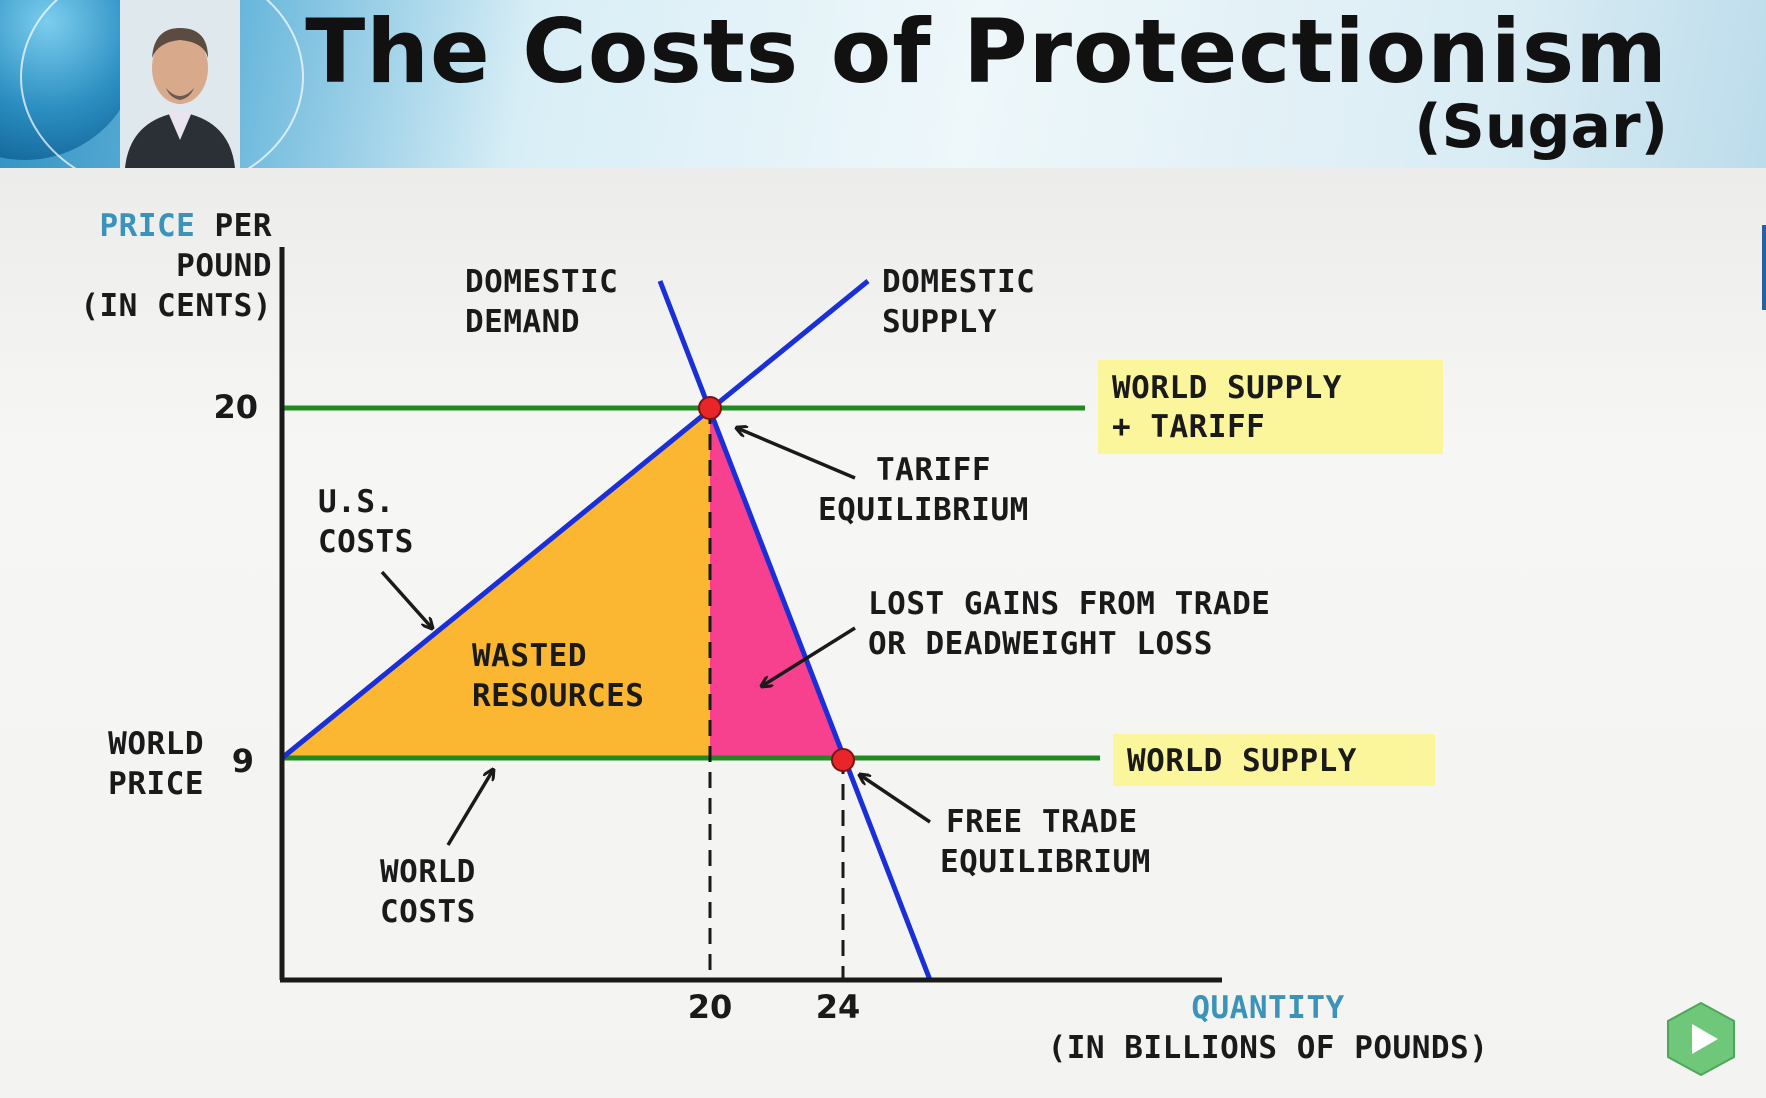  I want to click on world-supply-label: WORLD SUPPLY, so click(1242, 761).